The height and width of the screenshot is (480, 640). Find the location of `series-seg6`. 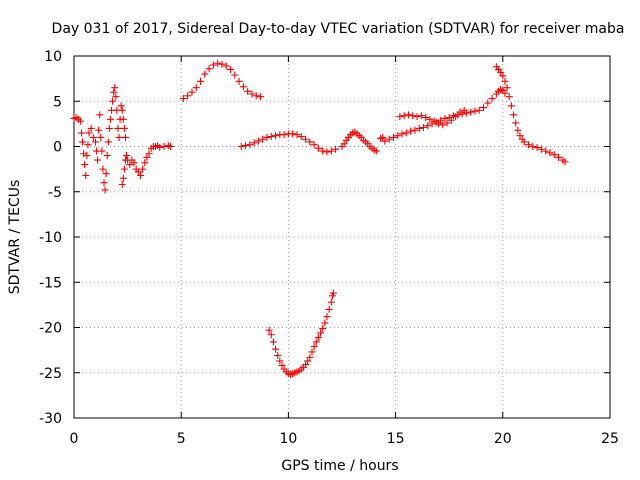

series-seg6 is located at coordinates (362, 141).